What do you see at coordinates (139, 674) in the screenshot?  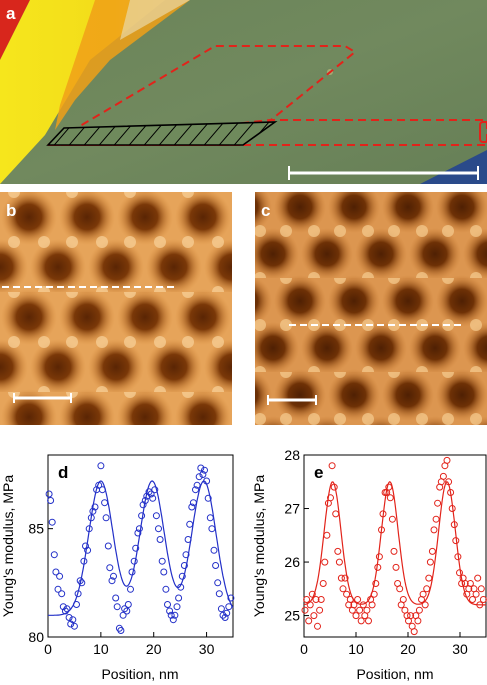 I see `x-axis-label-d: Position, nm` at bounding box center [139, 674].